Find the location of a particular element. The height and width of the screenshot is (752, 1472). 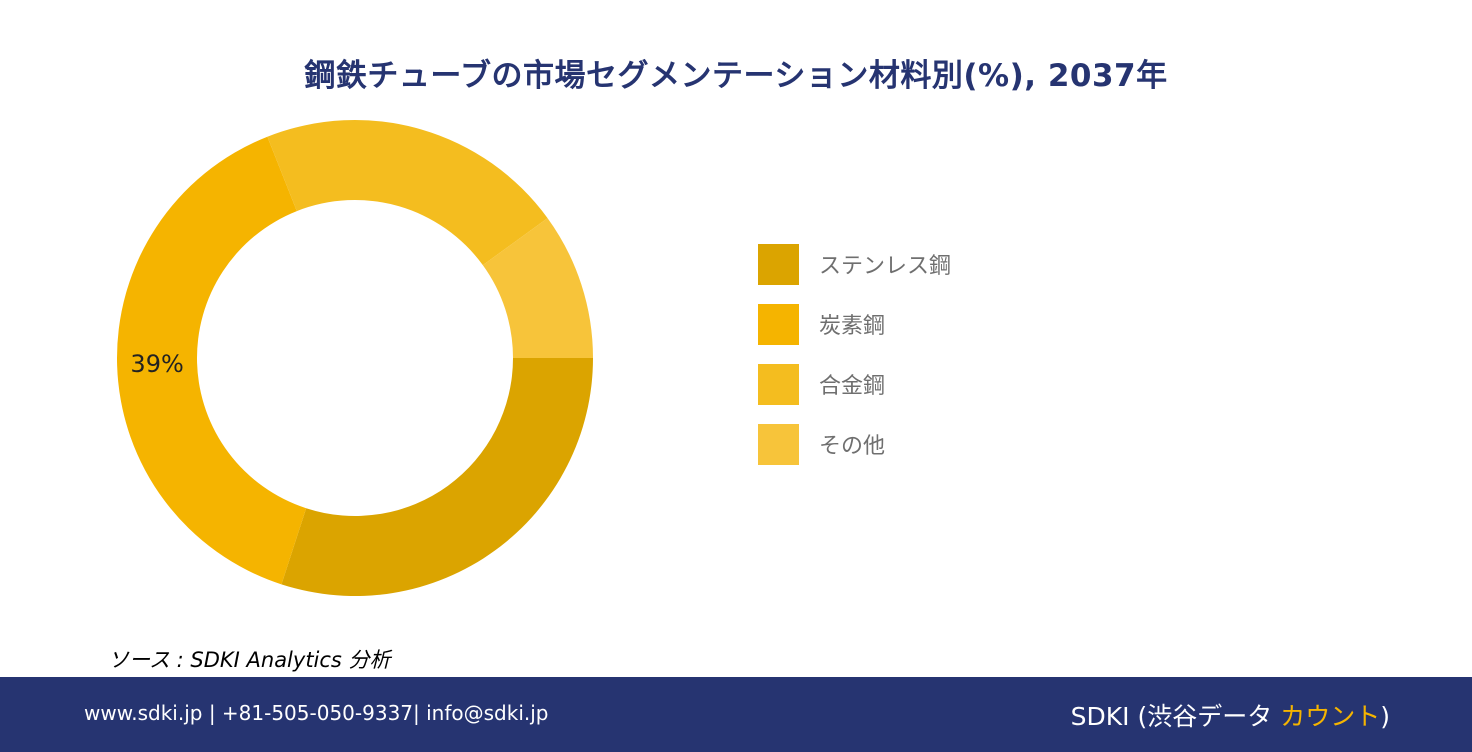

footer-brand-logo: SDKI (渋谷データ カウント) is located at coordinates (1230, 715).